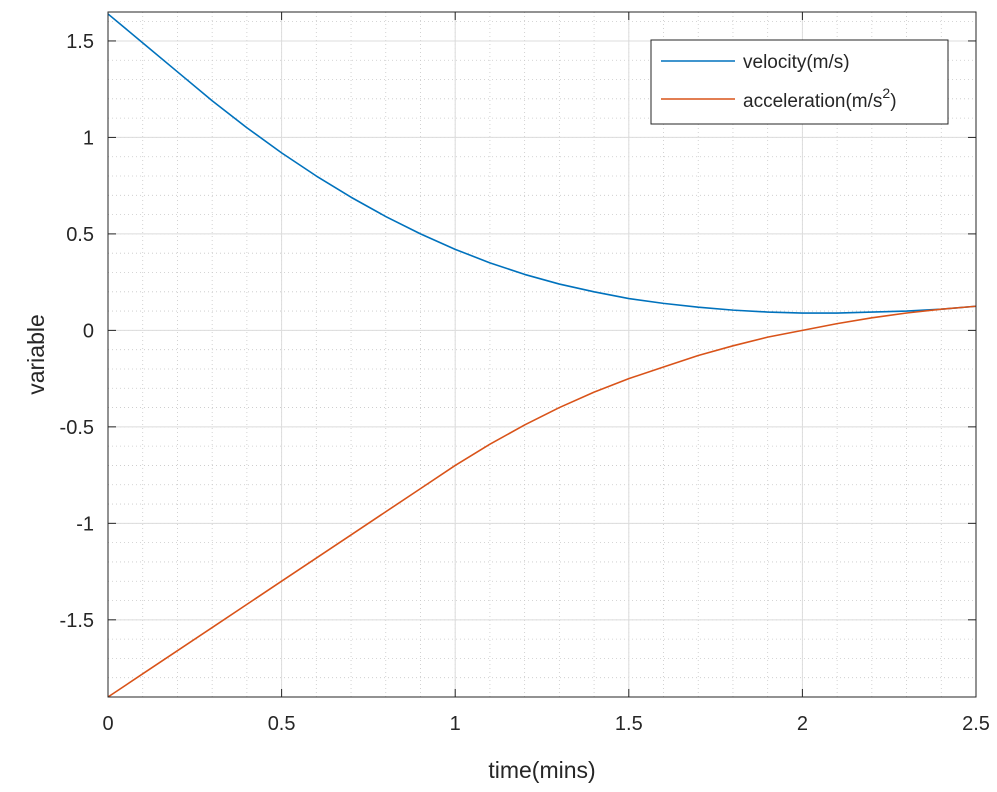 This screenshot has height=792, width=997. I want to click on legend-entry-acceleration: acceleration(m/s2), so click(820, 98).